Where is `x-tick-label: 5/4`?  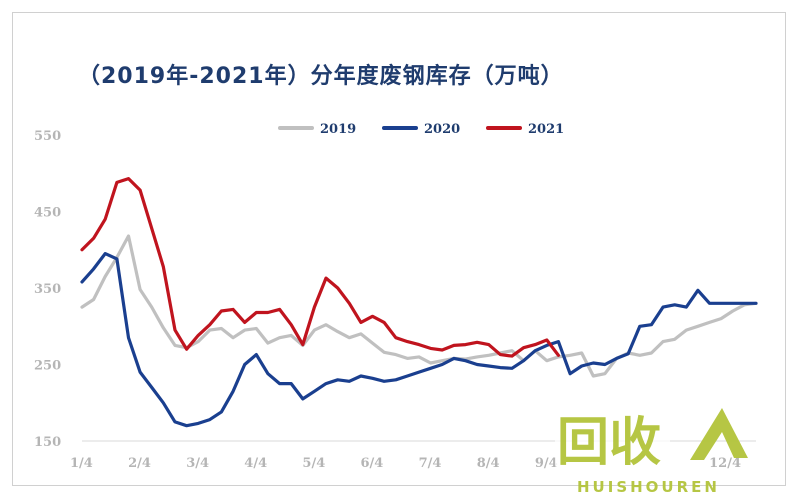
x-tick-label: 5/4 is located at coordinates (313, 463).